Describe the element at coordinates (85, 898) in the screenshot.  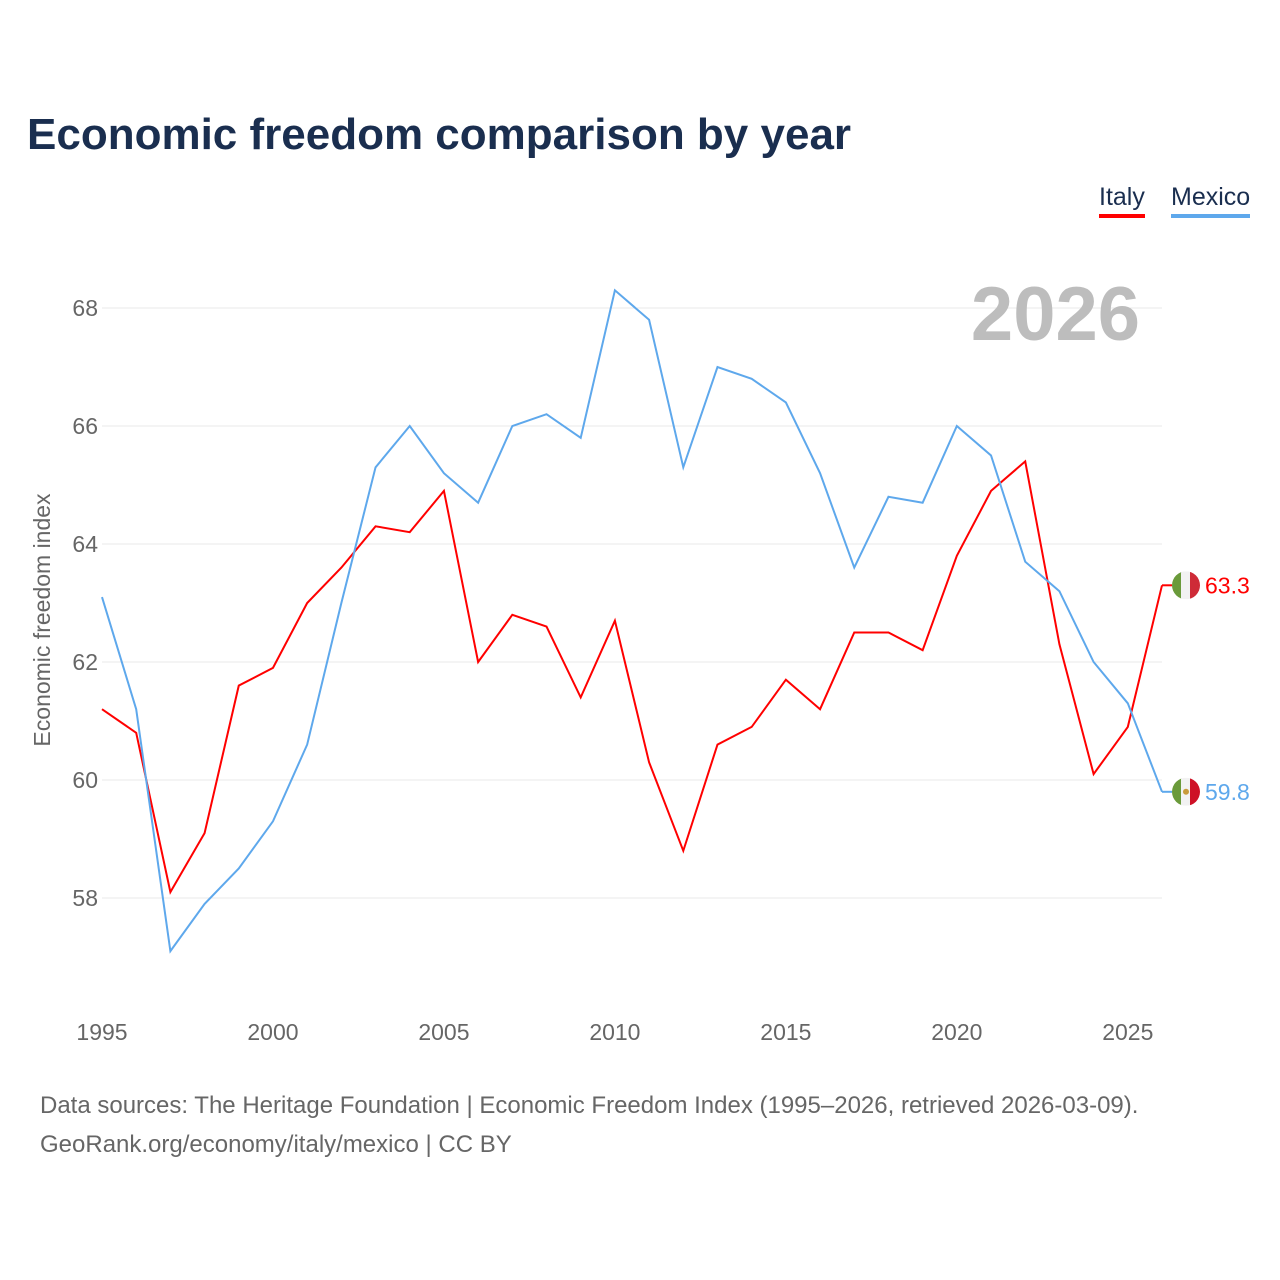
I see `y-tick-label: 58` at that location.